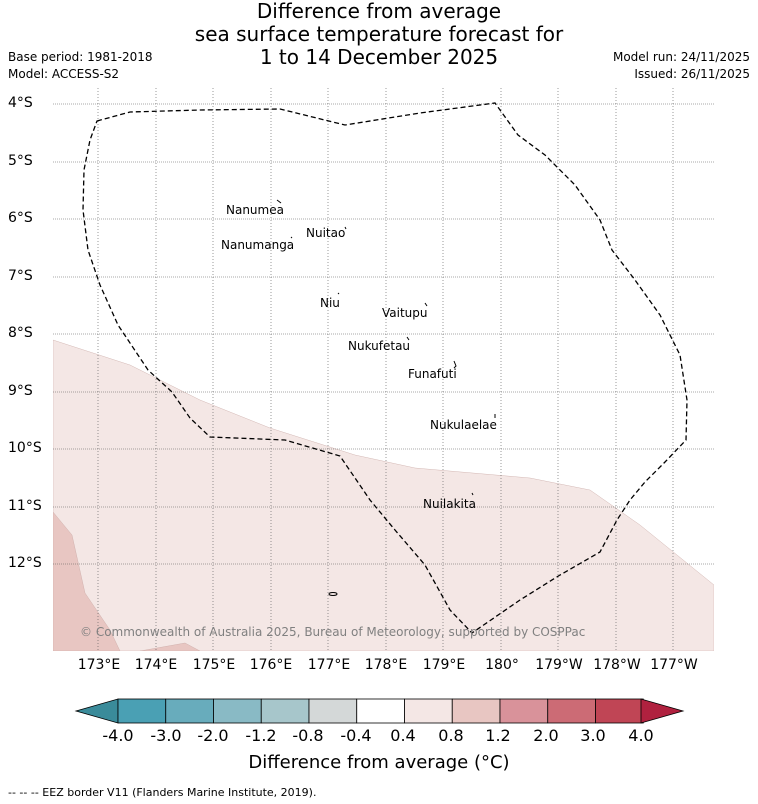  Describe the element at coordinates (502, 665) in the screenshot. I see `lon-label-180: 180°` at that location.